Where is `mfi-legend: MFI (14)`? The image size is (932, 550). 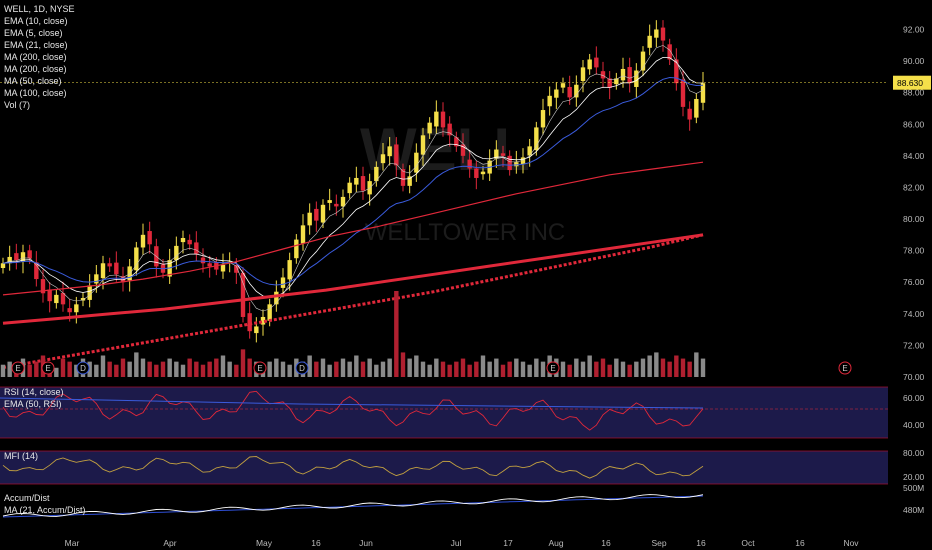
mfi-legend: MFI (14) is located at coordinates (21, 456).